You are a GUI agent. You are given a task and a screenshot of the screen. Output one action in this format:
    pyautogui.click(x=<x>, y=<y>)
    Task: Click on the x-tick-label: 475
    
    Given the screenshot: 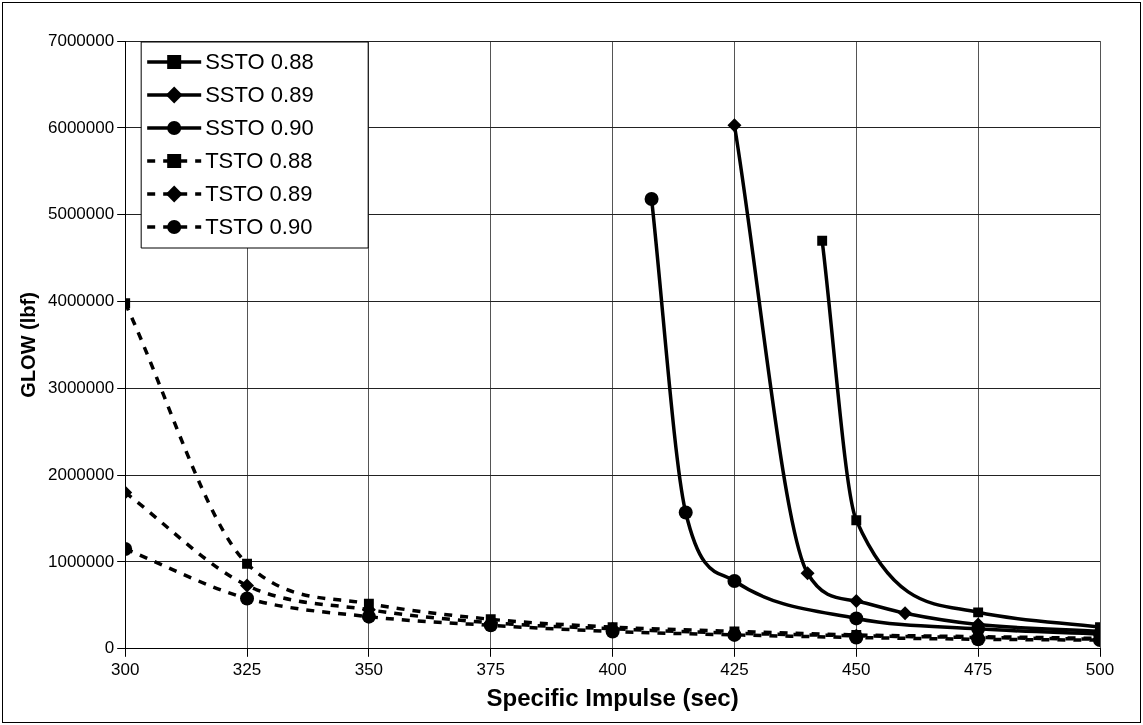 What is the action you would take?
    pyautogui.click(x=978, y=669)
    